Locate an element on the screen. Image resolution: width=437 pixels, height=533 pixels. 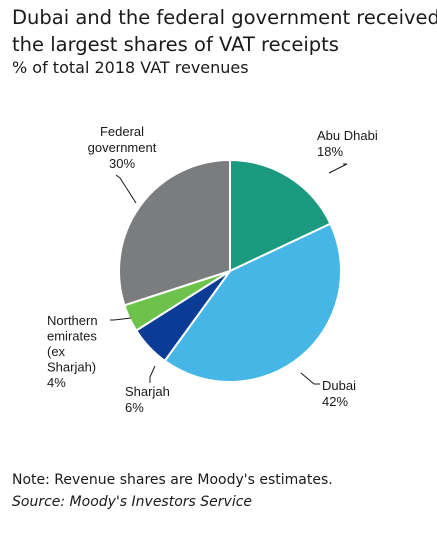
leader-line-northern-emirates is located at coordinates (121, 319).